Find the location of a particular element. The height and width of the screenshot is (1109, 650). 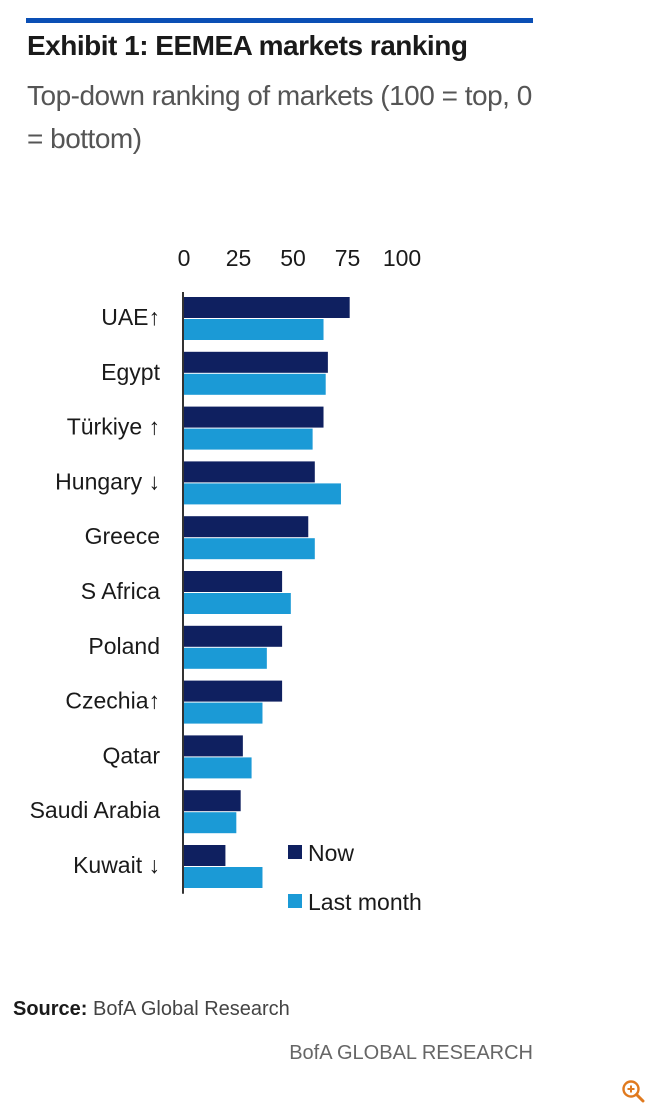

zoom-in-icon is located at coordinates (633, 1091).